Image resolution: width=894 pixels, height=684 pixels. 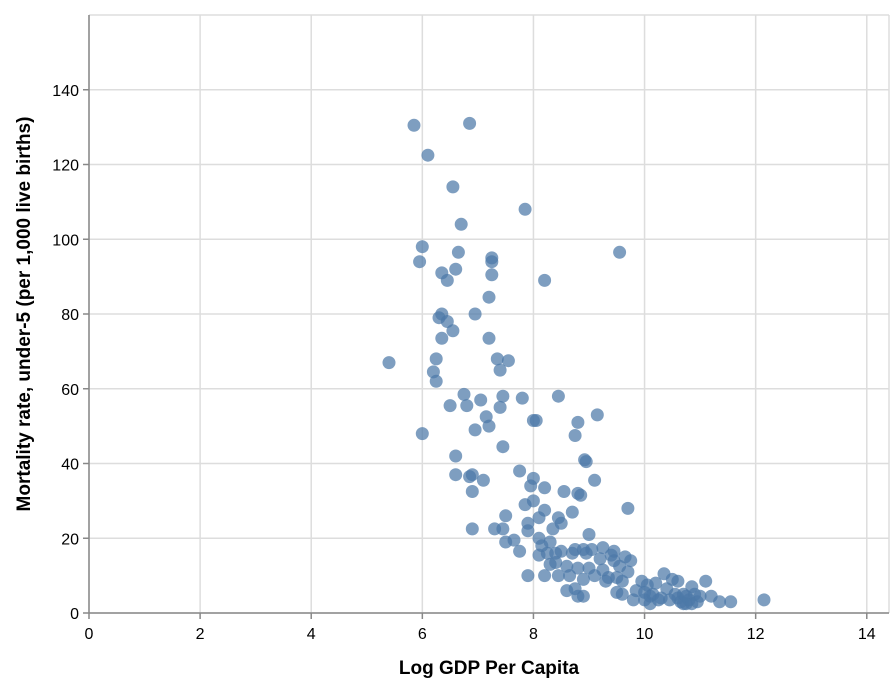 What do you see at coordinates (867, 634) in the screenshot?
I see `x-tick-label: 14` at bounding box center [867, 634].